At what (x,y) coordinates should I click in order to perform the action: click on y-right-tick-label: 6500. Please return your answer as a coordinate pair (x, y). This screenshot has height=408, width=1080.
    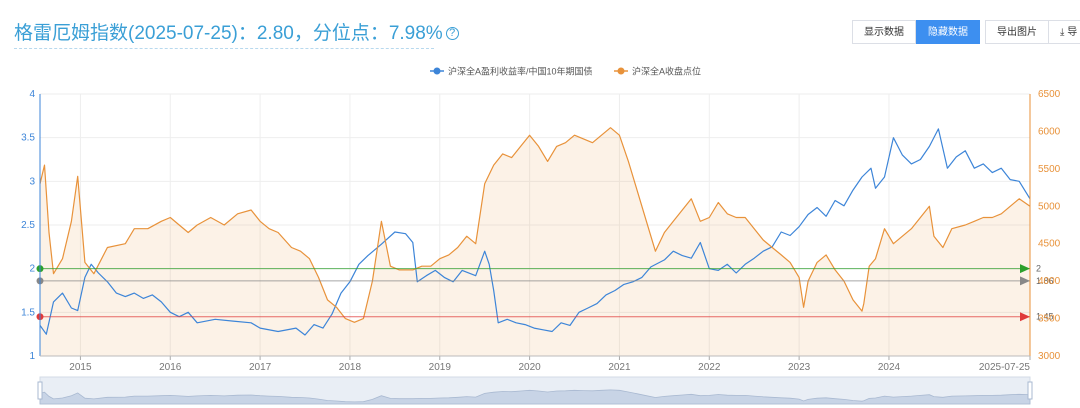
    Looking at the image, I should click on (1049, 94).